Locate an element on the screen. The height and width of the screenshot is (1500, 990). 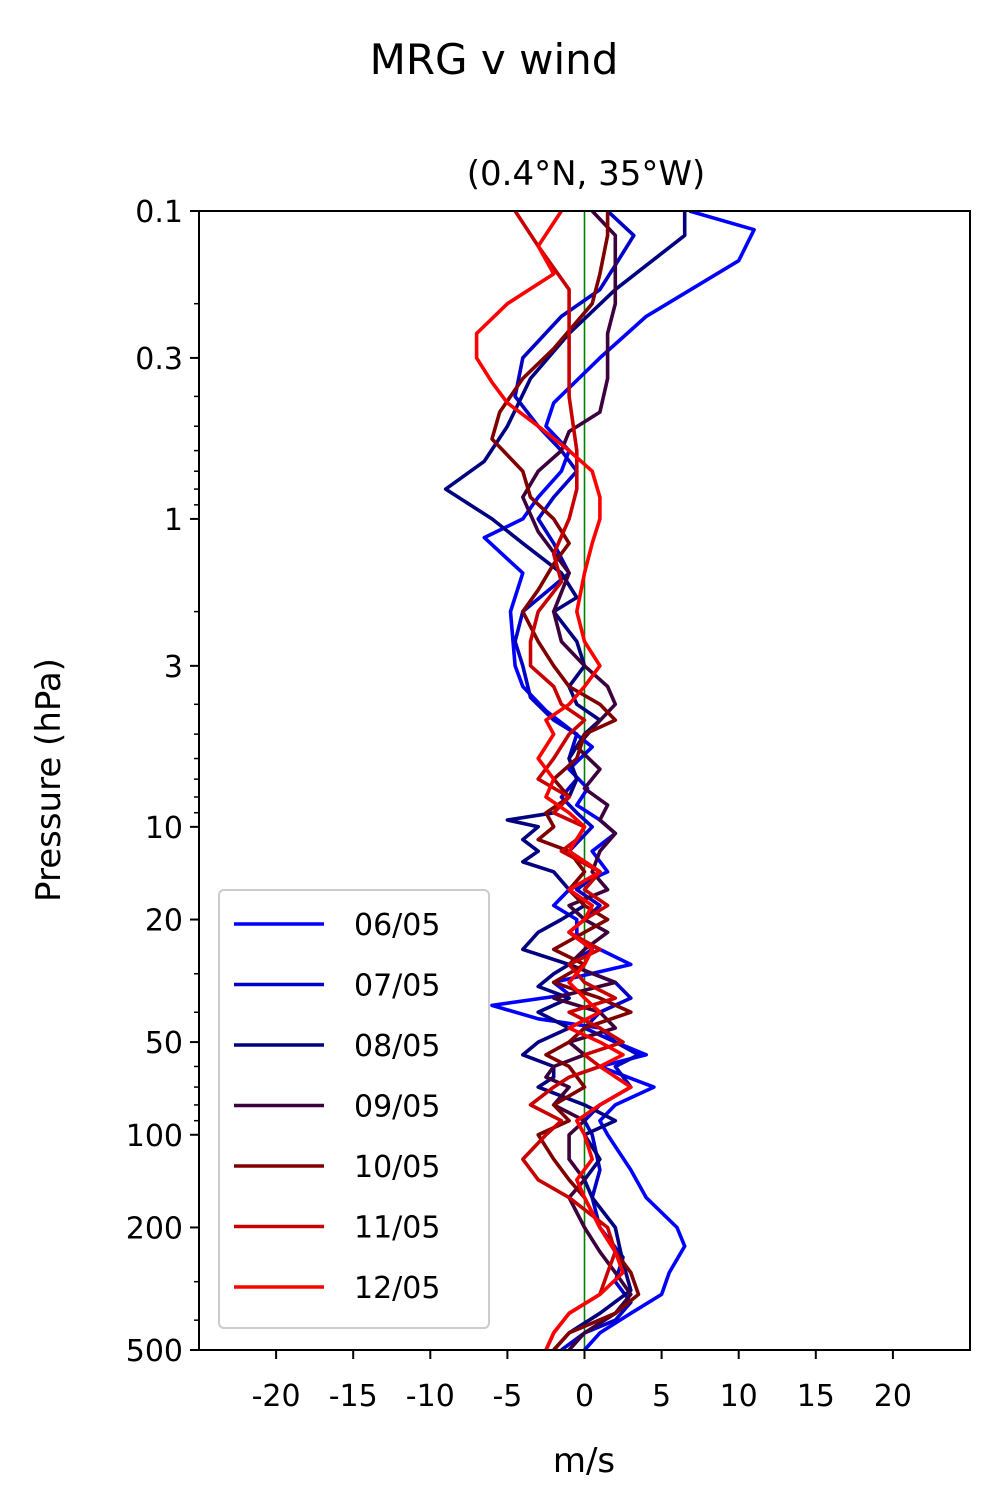
x-tick-label: 20 is located at coordinates (893, 1396).